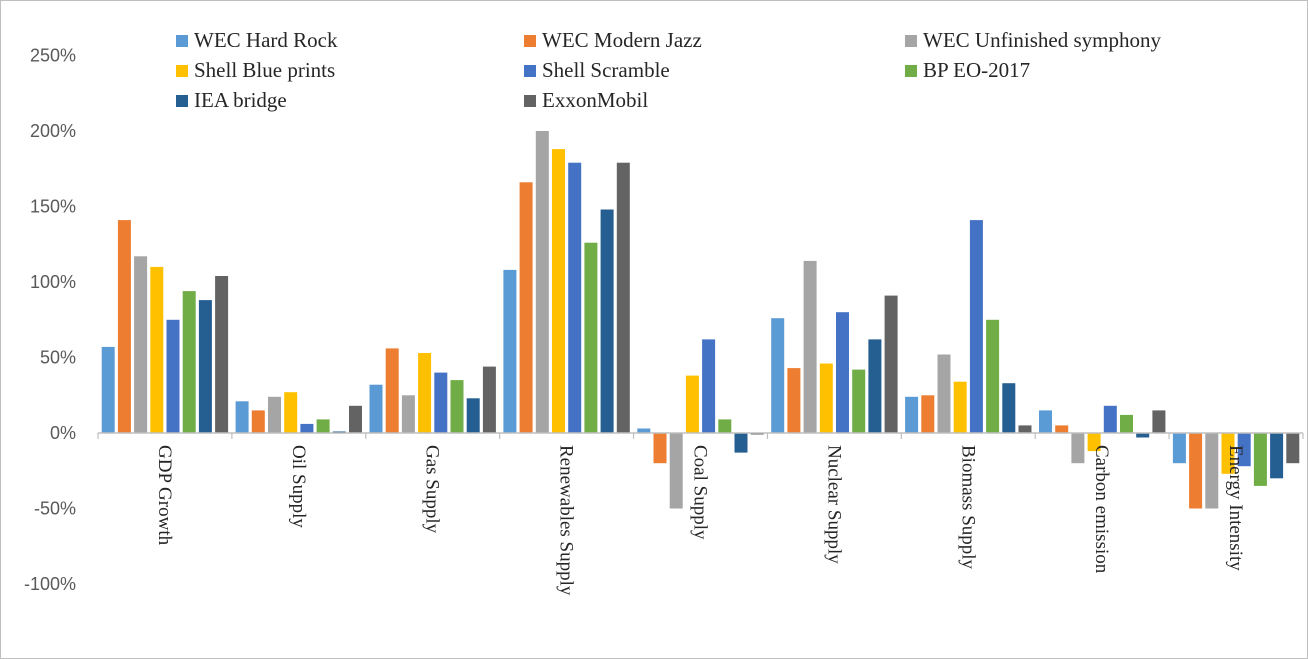  I want to click on legend-label: Shell Blue prints, so click(264, 70).